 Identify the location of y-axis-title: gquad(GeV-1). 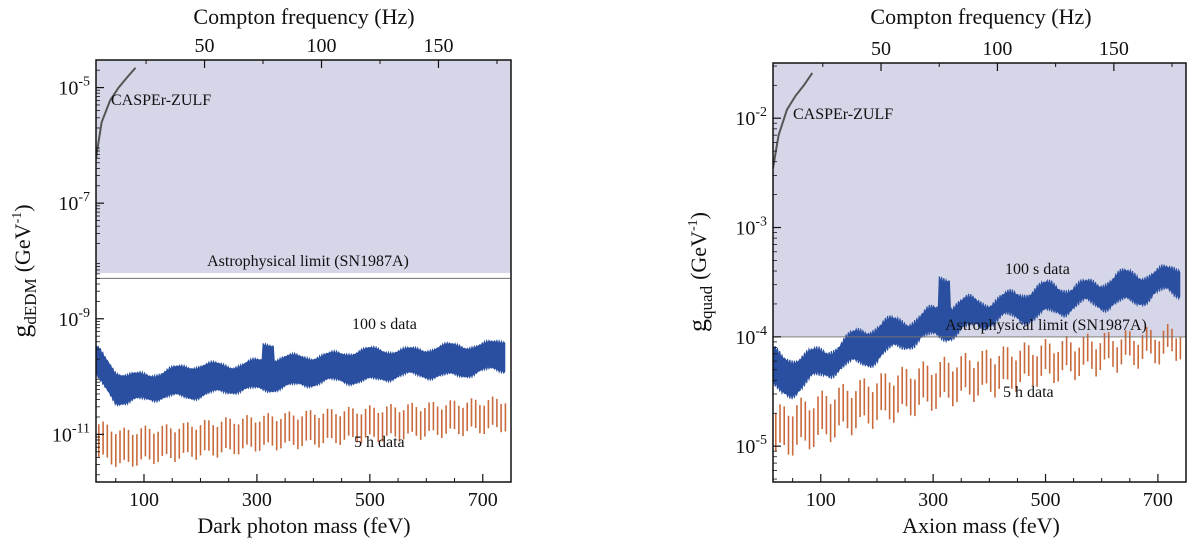
(699, 272).